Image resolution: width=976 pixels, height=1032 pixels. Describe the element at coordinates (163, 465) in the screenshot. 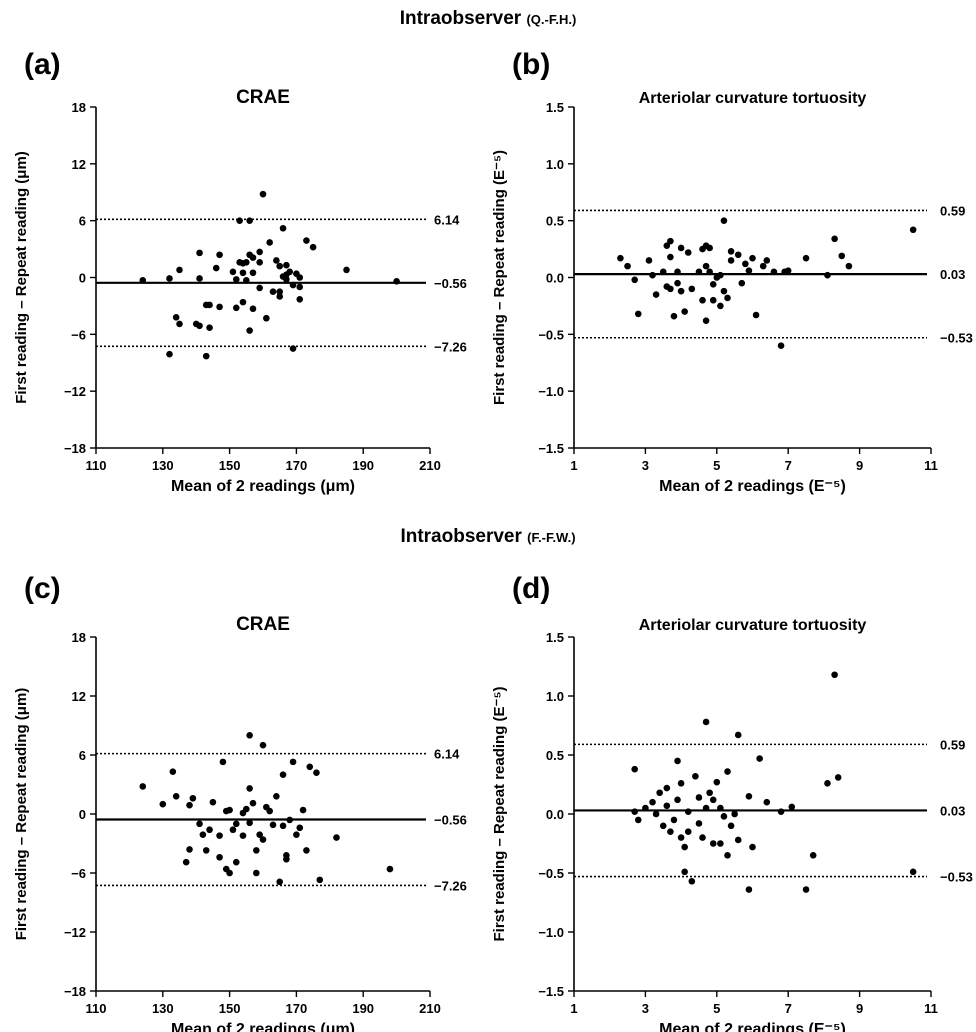

I see `x-tick-label: 130` at that location.